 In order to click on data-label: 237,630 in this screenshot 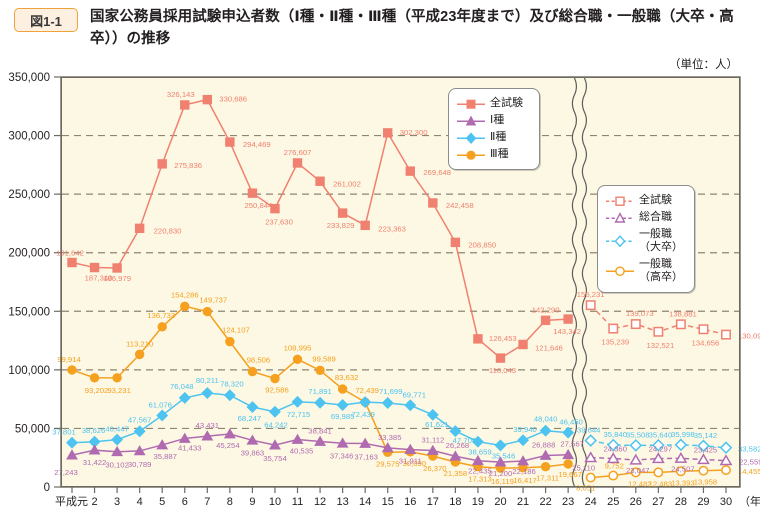, I will do `click(279, 222)`.